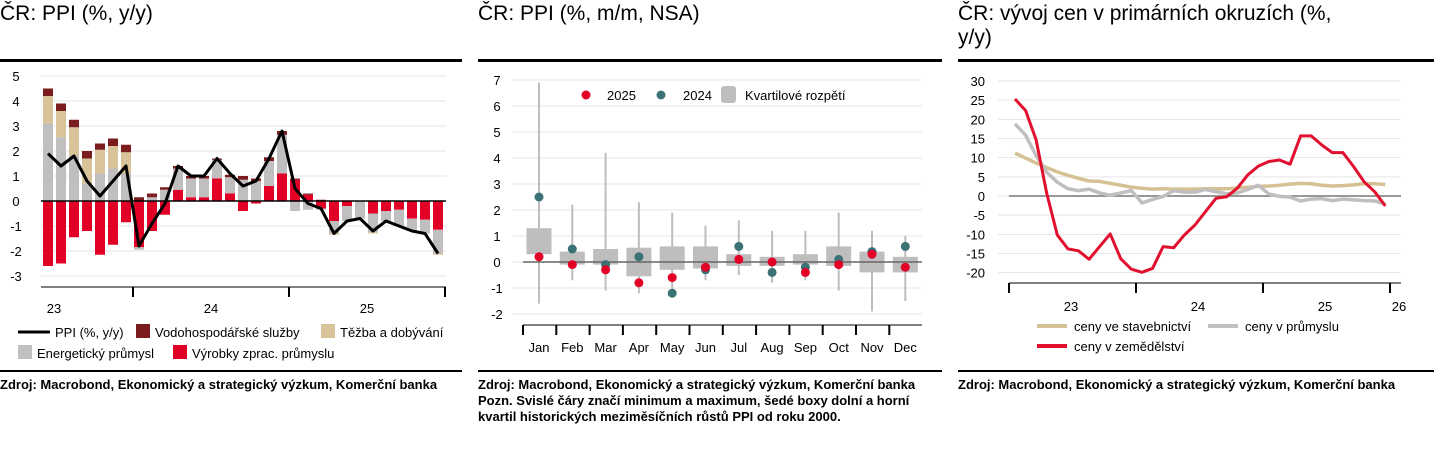 Image resolution: width=1434 pixels, height=466 pixels. Describe the element at coordinates (1198, 306) in the screenshot. I see `x-tick-label: 24` at that location.